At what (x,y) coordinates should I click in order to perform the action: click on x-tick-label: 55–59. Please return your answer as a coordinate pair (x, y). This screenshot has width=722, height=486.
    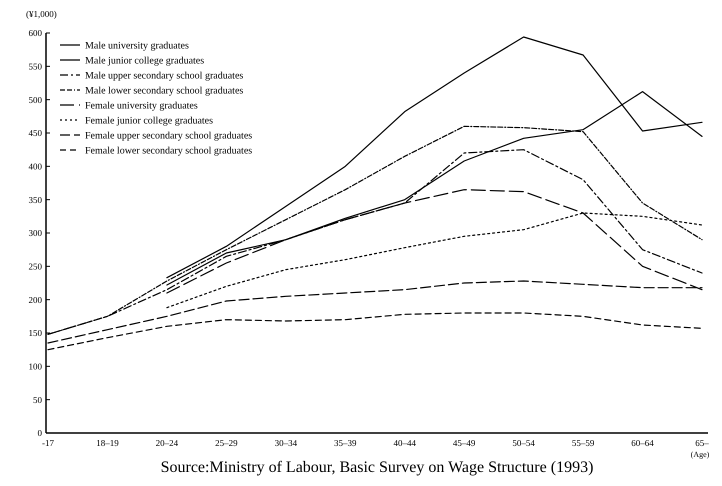
    Looking at the image, I should click on (583, 443).